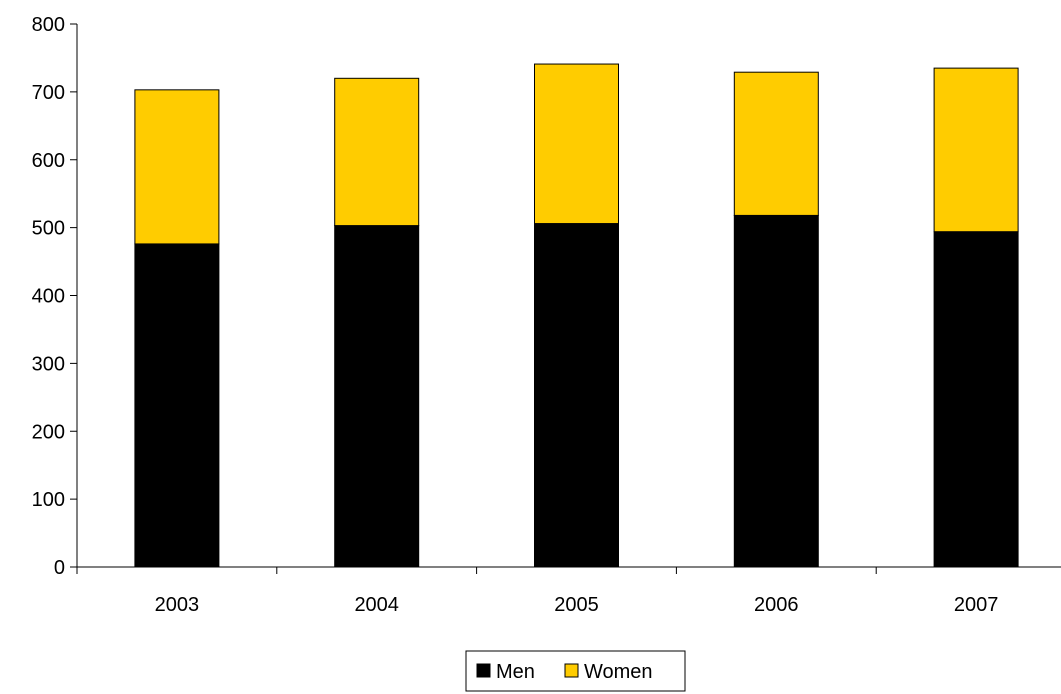 The image size is (1061, 694). What do you see at coordinates (59, 568) in the screenshot?
I see `y-tick-label: 0` at bounding box center [59, 568].